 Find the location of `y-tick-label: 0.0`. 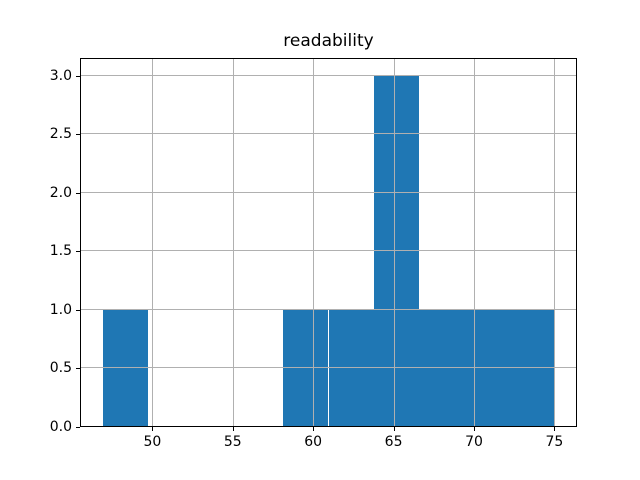

y-tick-label: 0.0 is located at coordinates (60, 427).